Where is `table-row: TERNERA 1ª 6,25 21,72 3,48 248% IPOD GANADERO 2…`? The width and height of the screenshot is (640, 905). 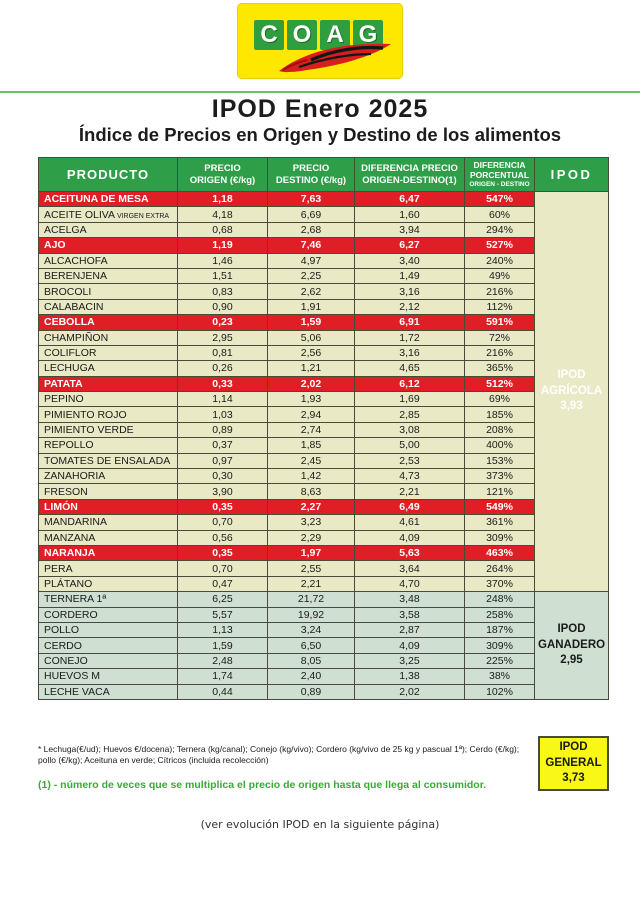 table-row: TERNERA 1ª 6,25 21,72 3,48 248% IPOD GANADERO 2… is located at coordinates (323, 645).